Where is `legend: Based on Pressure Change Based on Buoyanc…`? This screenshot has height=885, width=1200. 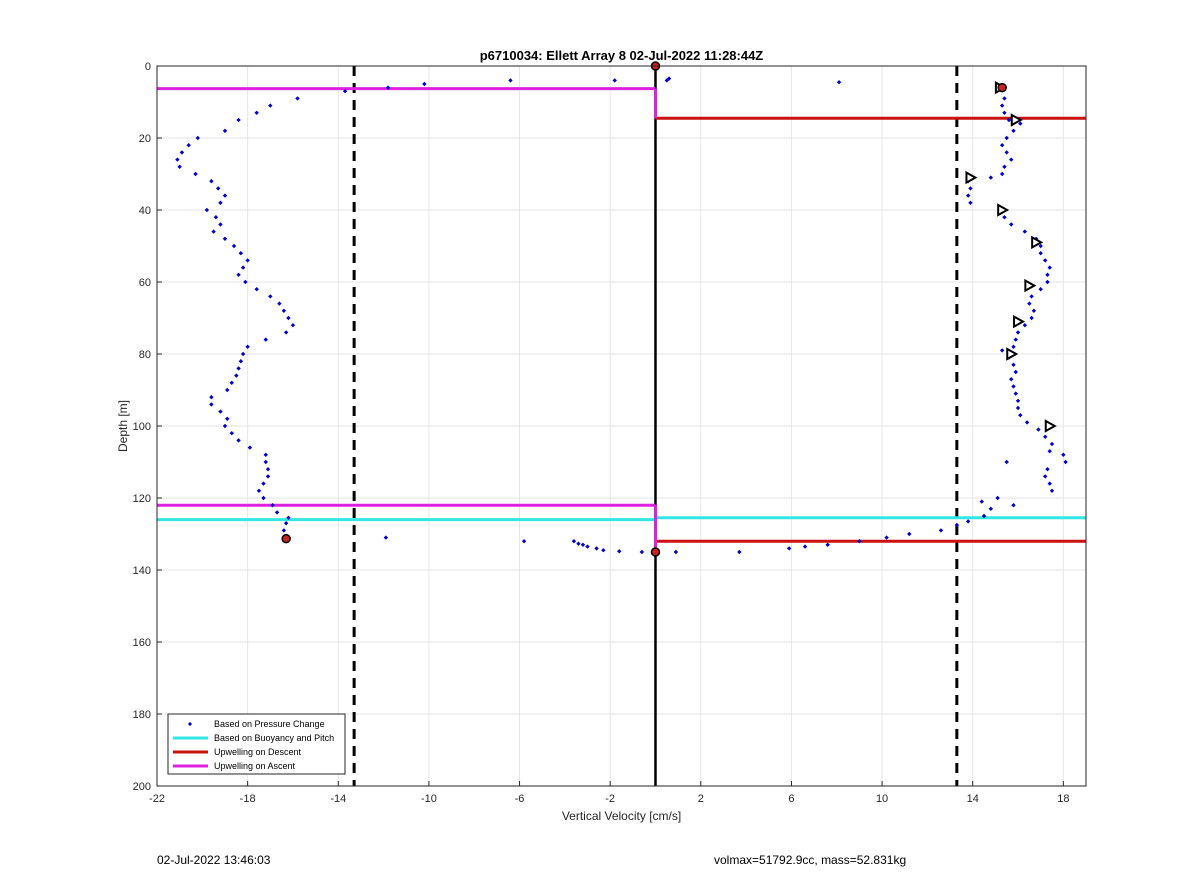
legend: Based on Pressure Change Based on Buoyanc… is located at coordinates (256, 744).